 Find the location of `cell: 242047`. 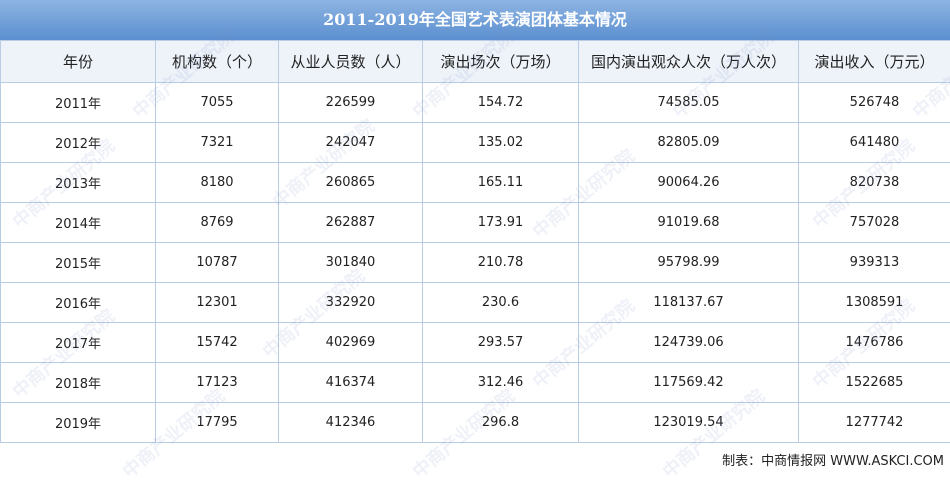

cell: 242047 is located at coordinates (351, 143).